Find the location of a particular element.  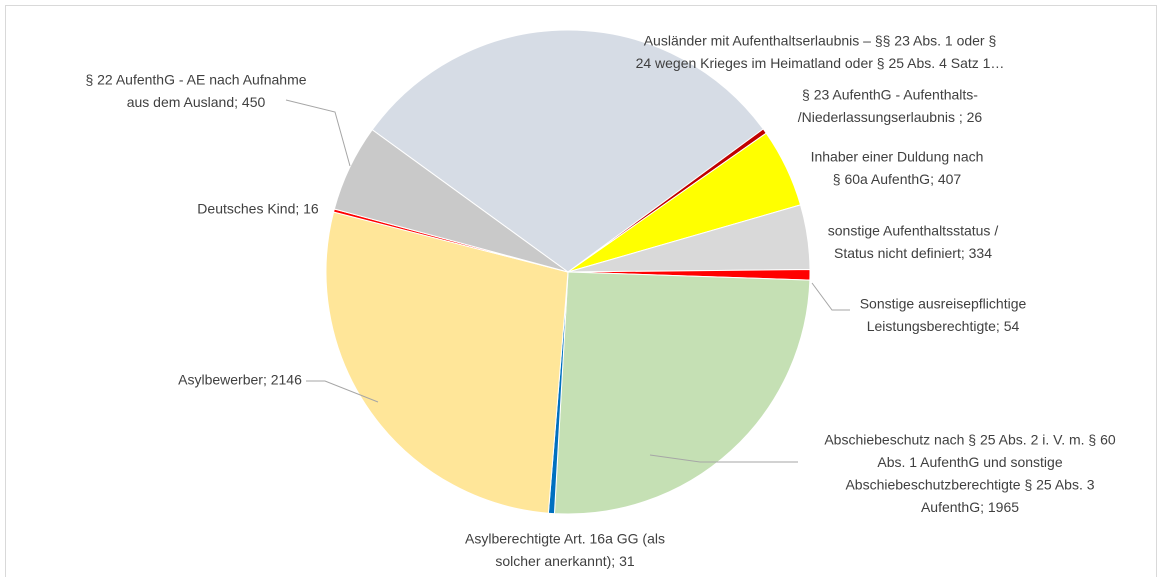

data-label: Status nicht definiert; 334 is located at coordinates (913, 253).